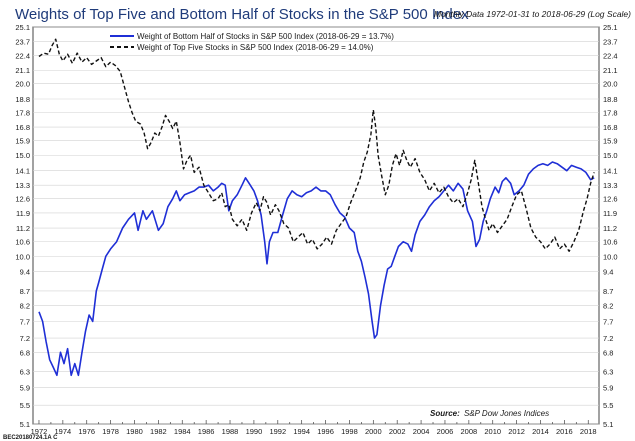  Describe the element at coordinates (158, 431) in the screenshot. I see `x-tick-label: 1982` at that location.